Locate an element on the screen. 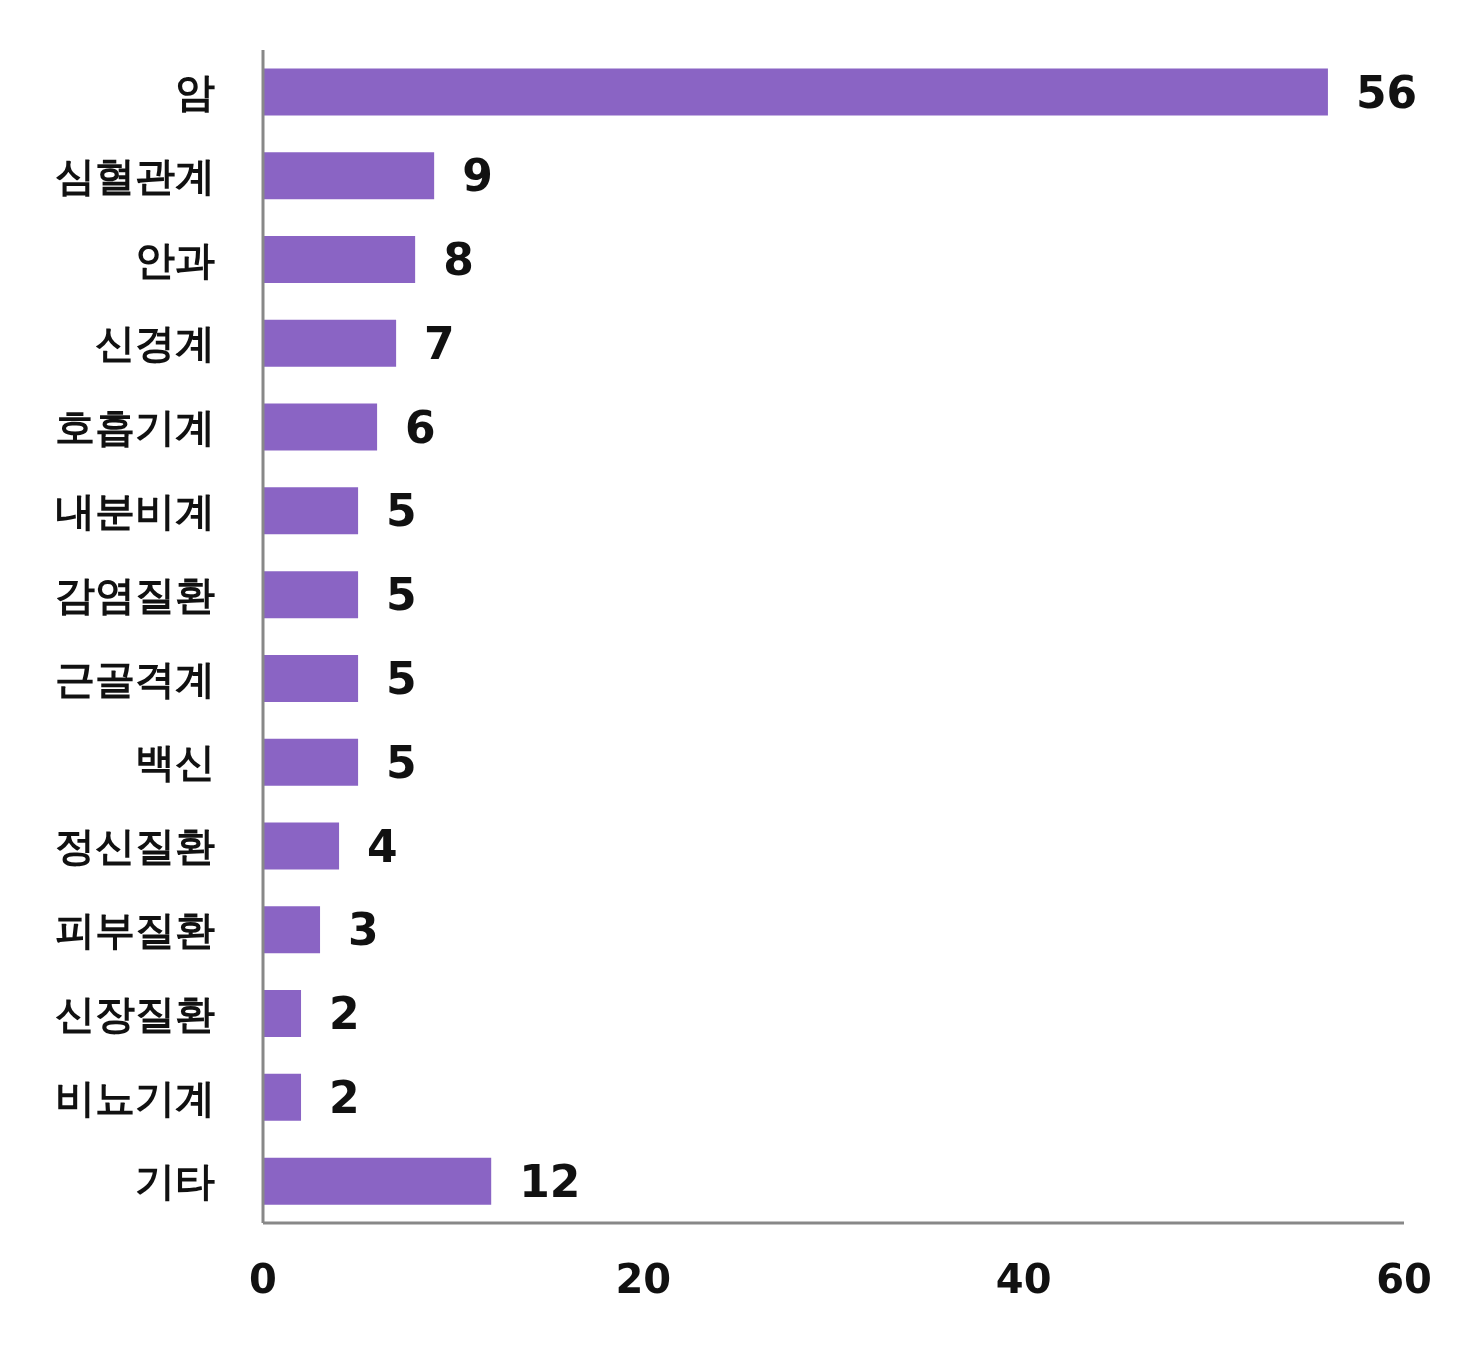 This screenshot has height=1351, width=1482. y-tick-label: 내분비계 is located at coordinates (135, 511).